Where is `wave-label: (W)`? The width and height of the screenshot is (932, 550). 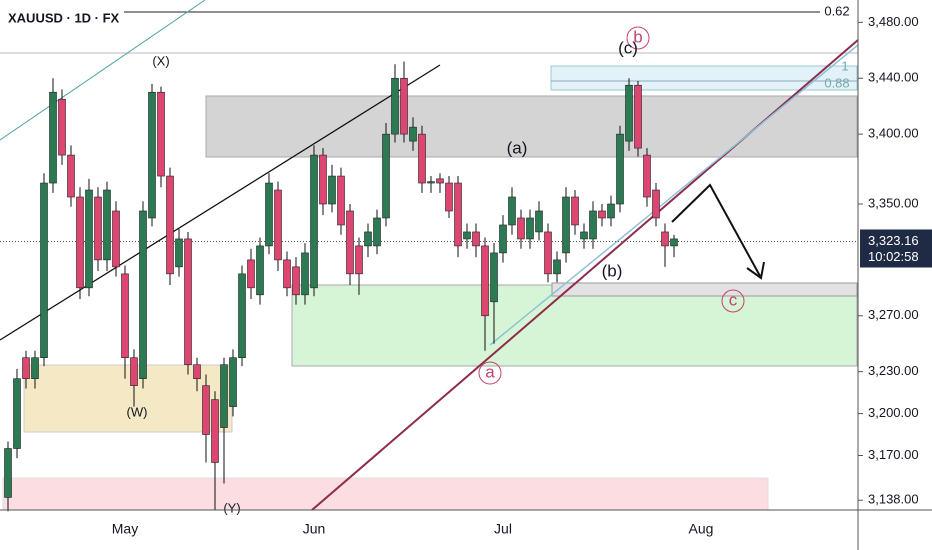
wave-label: (W) is located at coordinates (137, 411).